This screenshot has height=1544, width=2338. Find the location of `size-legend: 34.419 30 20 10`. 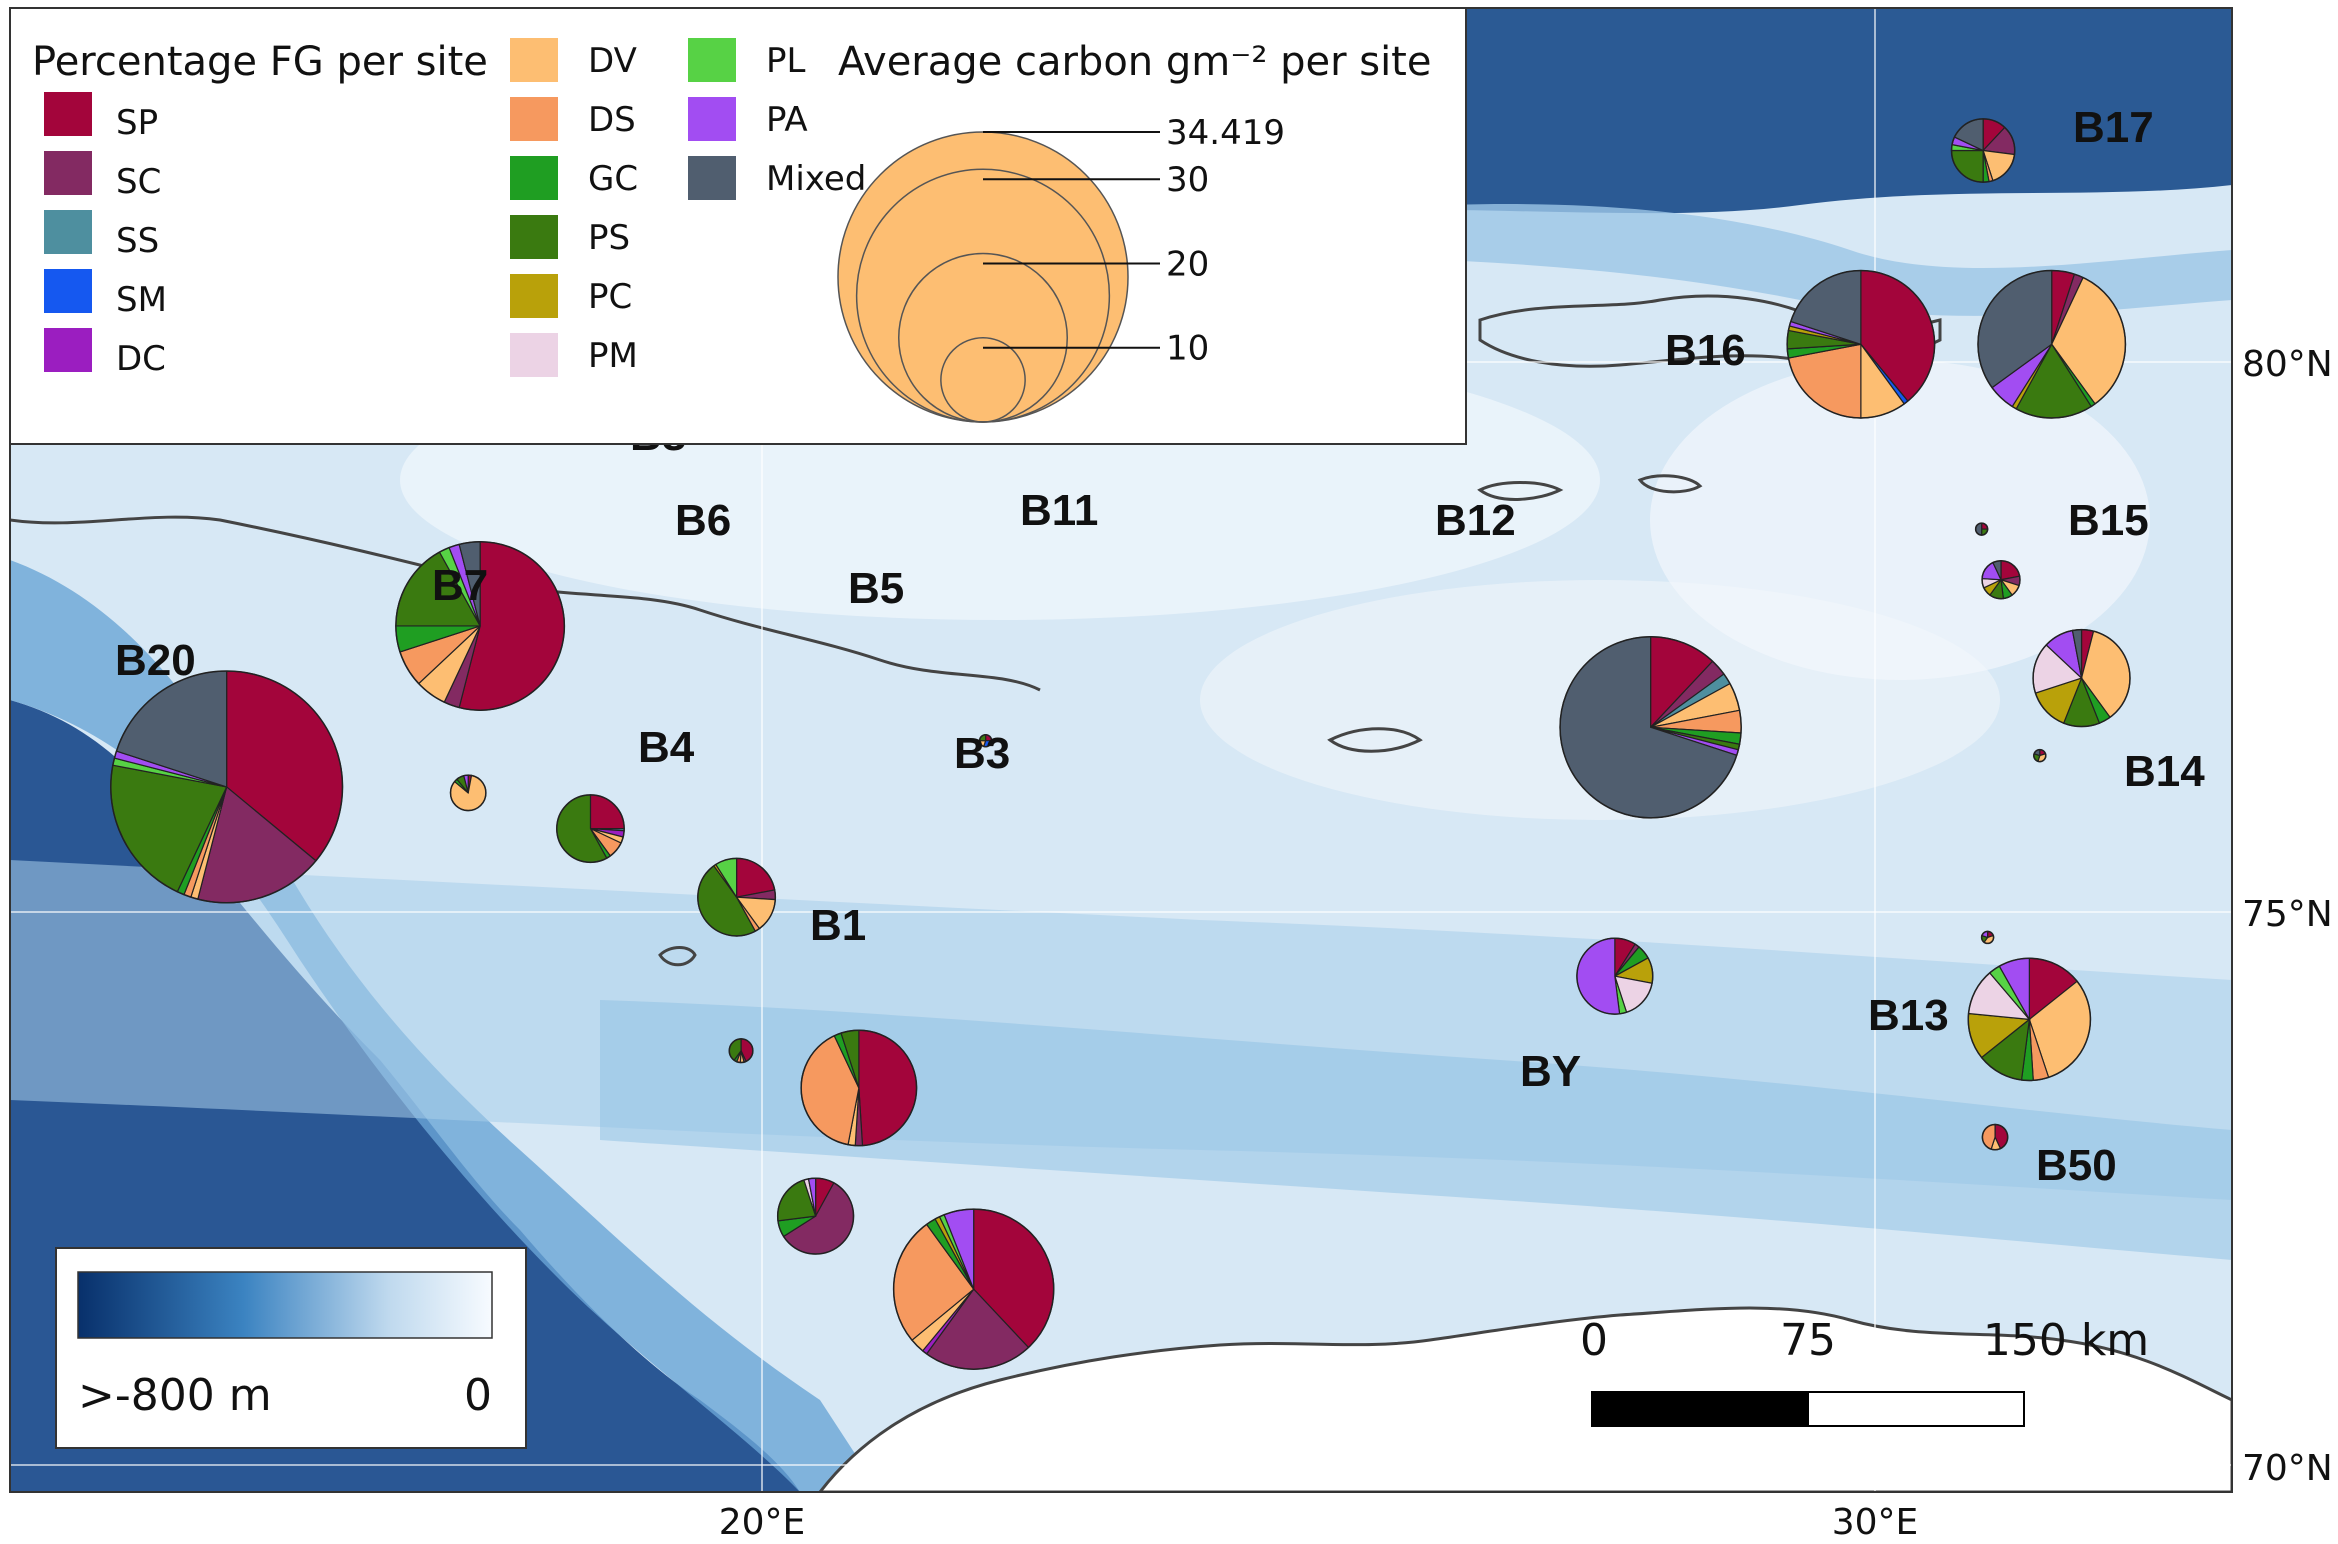

size-legend: 34.419 30 20 10 is located at coordinates (1061, 268).